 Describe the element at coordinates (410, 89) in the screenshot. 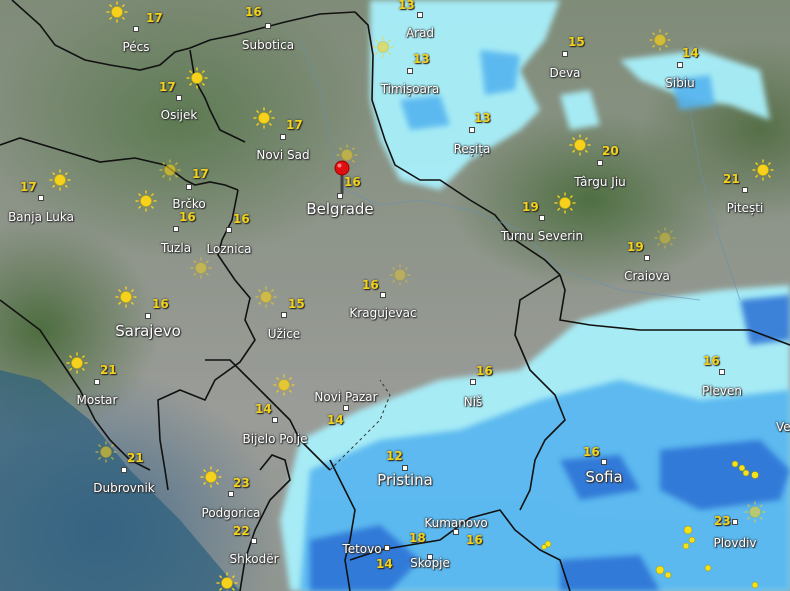

I see `city-name: Timișoara` at that location.